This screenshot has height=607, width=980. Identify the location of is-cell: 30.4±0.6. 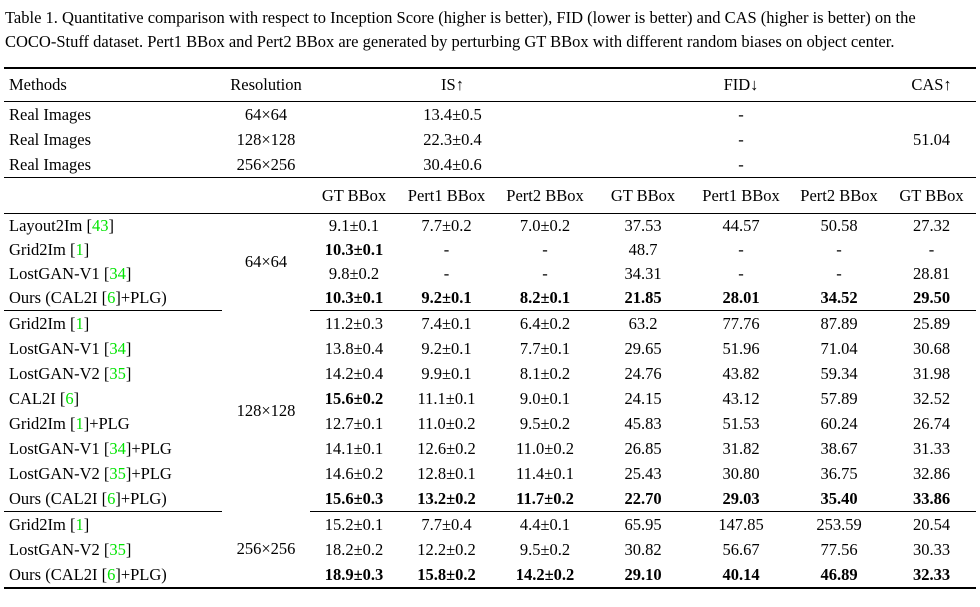
(452, 165).